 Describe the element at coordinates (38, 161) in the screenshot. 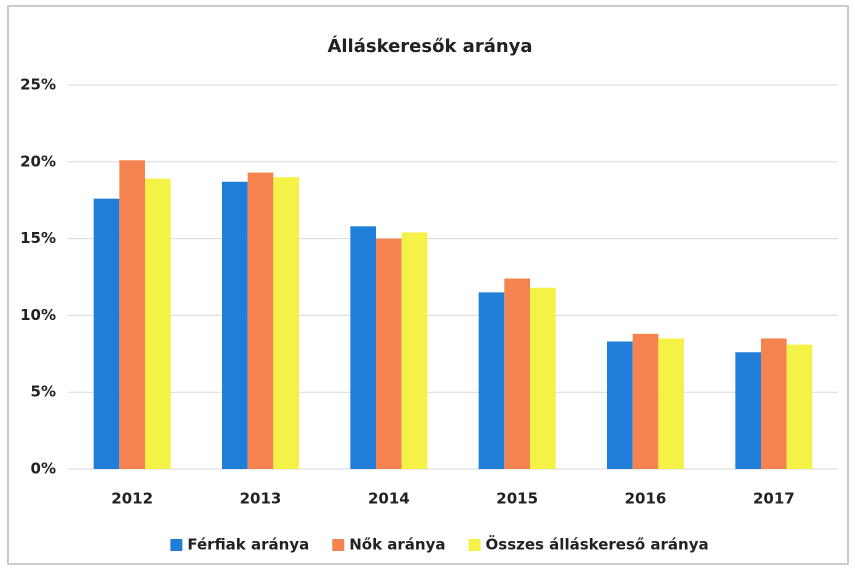

I see `y-tick-label: 20%` at that location.